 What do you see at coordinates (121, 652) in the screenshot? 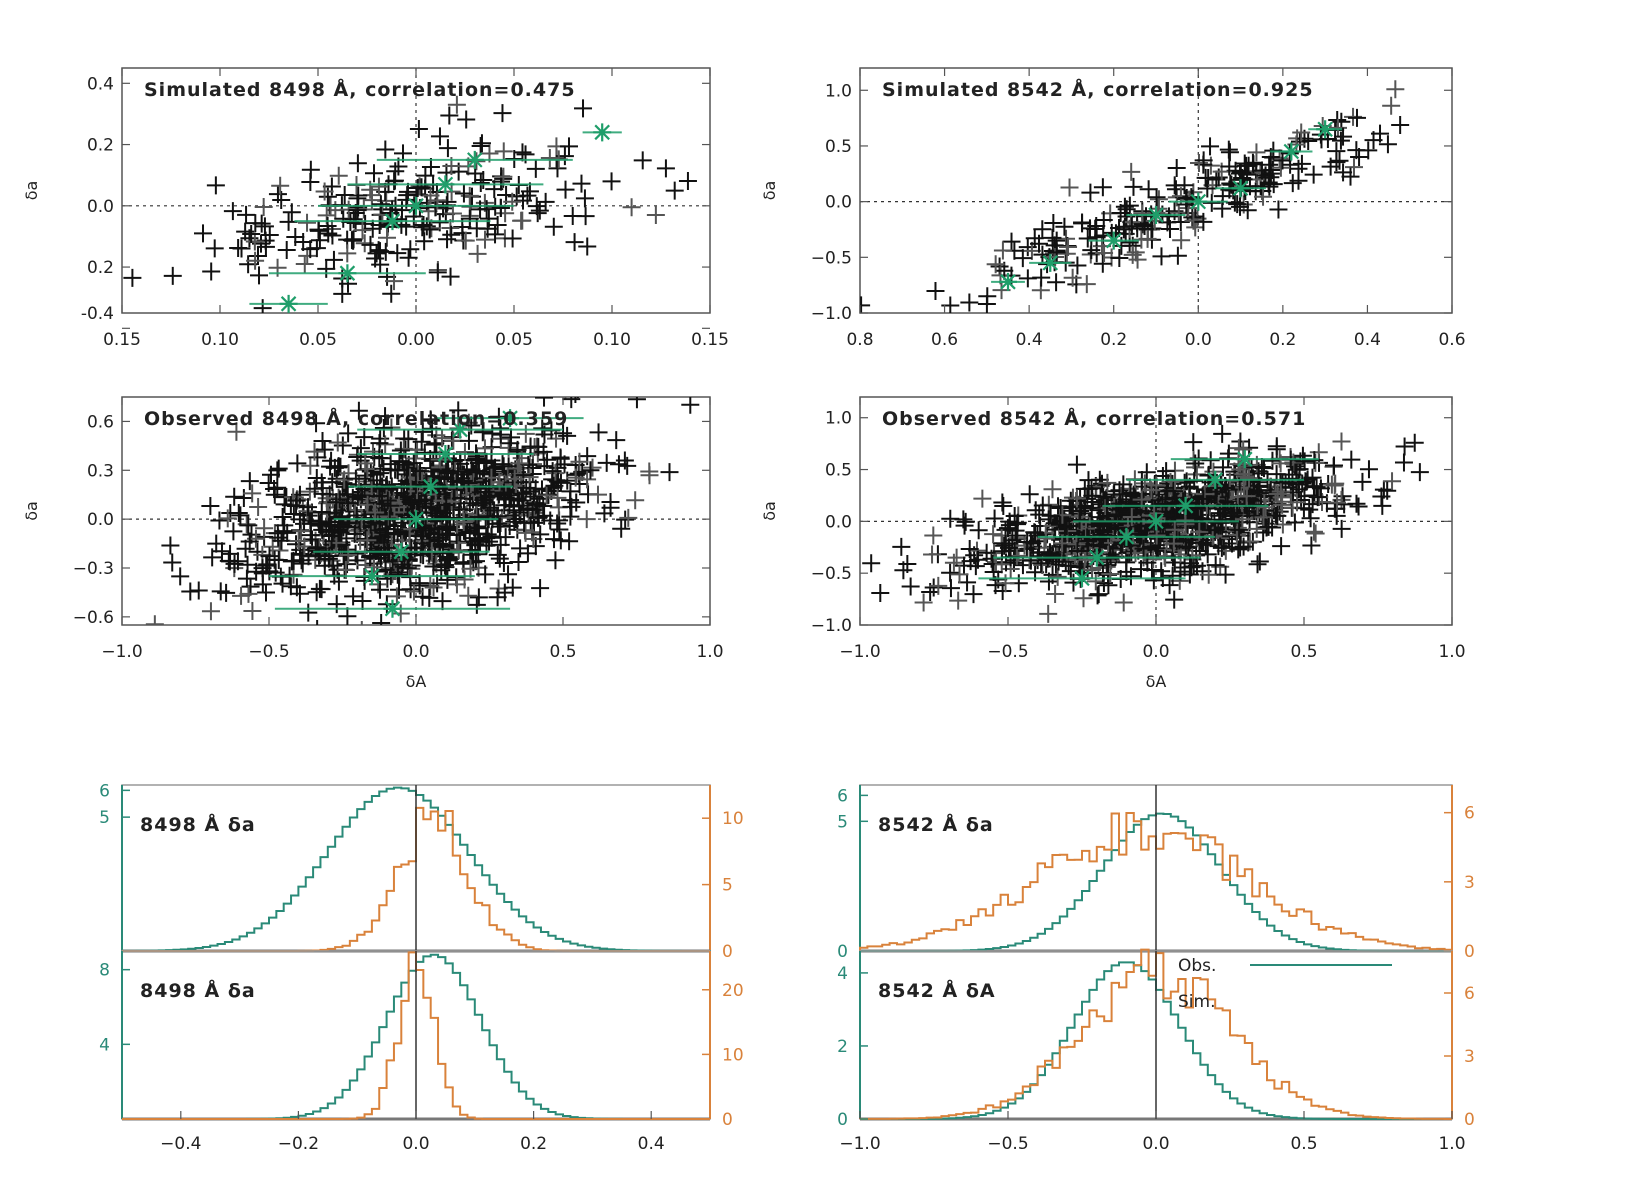
I see `x-tick-label: −1.0` at bounding box center [121, 652].